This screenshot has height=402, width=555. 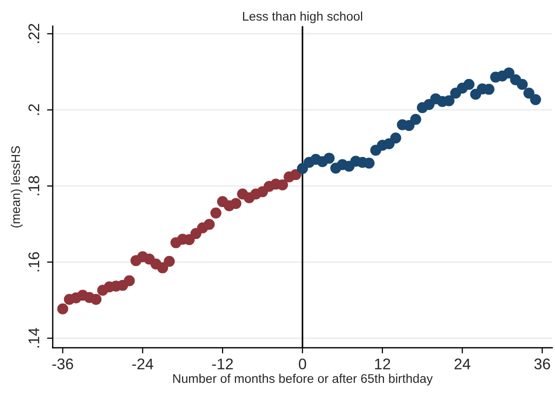 I want to click on x-tick-label: -36, so click(x=63, y=364).